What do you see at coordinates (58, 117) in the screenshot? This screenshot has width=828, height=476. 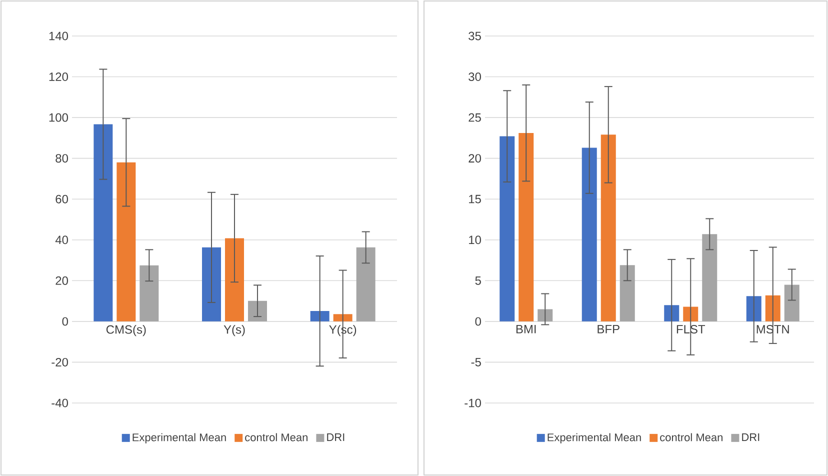 I see `y-tick-label: 100` at bounding box center [58, 117].